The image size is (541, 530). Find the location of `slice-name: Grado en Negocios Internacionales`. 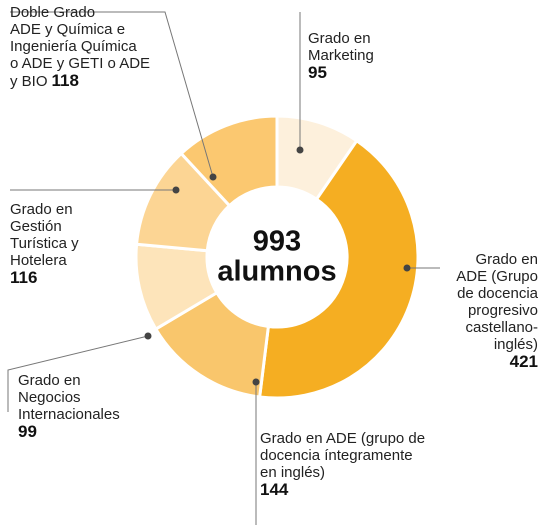

slice-name: Grado en Negocios Internacionales is located at coordinates (69, 397).